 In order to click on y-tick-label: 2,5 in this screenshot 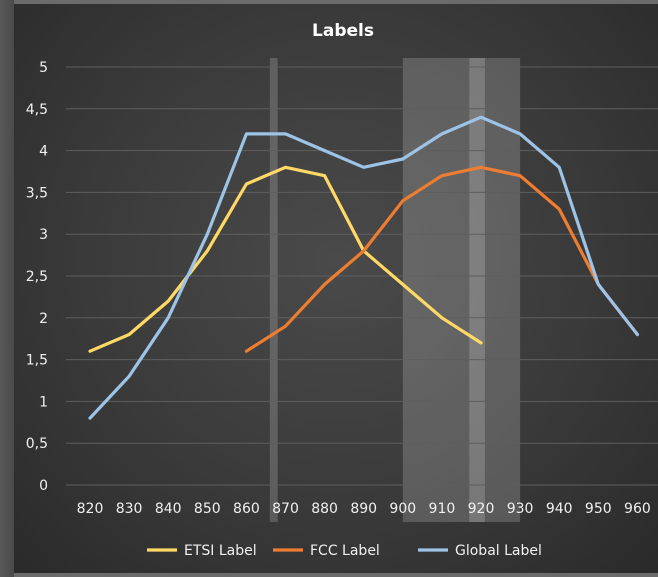, I will do `click(37, 277)`.